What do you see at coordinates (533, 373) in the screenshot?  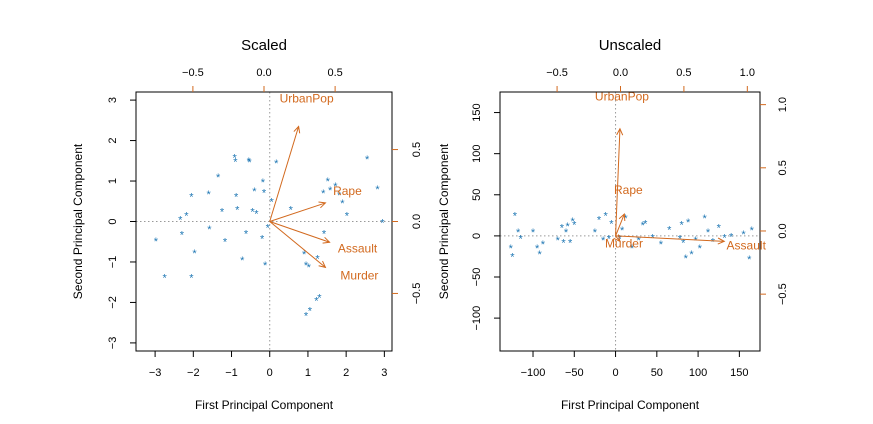 I see `x-tick-label: −100` at bounding box center [533, 373].